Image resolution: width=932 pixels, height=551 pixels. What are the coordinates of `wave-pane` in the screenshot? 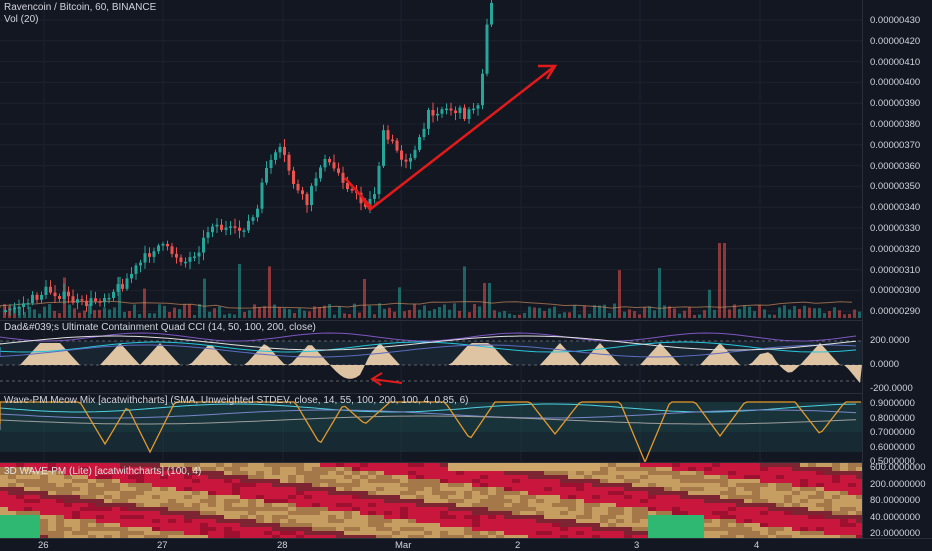 It's located at (431, 428).